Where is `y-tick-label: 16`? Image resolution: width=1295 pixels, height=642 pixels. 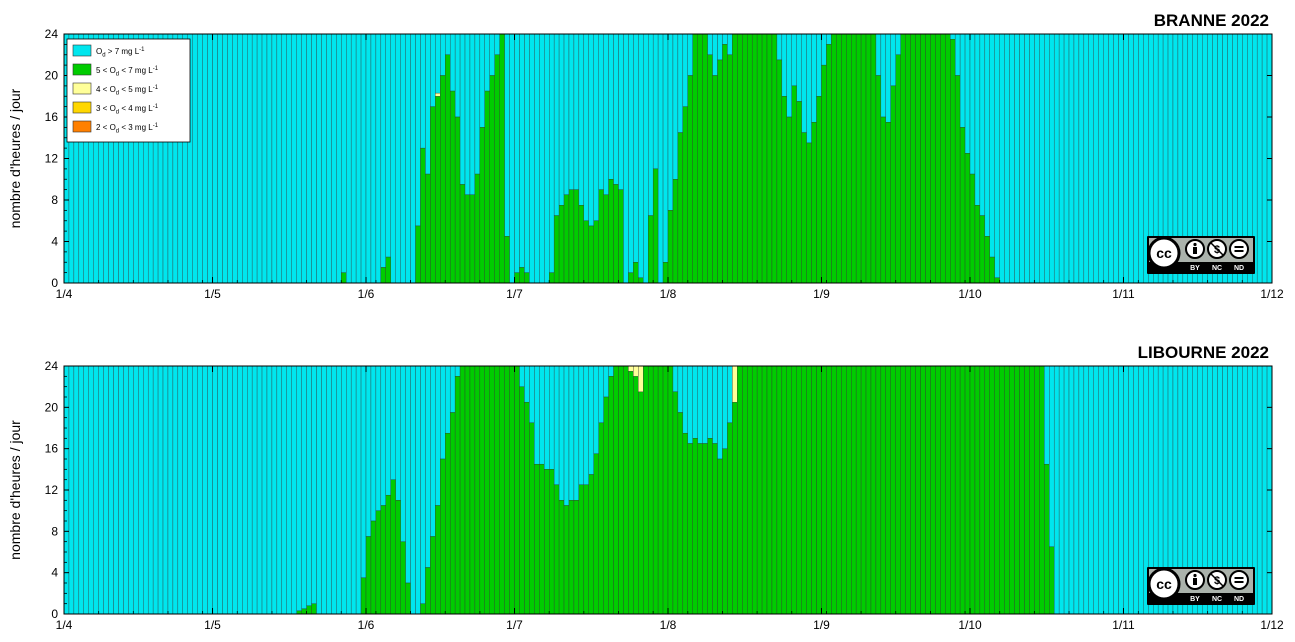 y-tick-label: 16 is located at coordinates (52, 117).